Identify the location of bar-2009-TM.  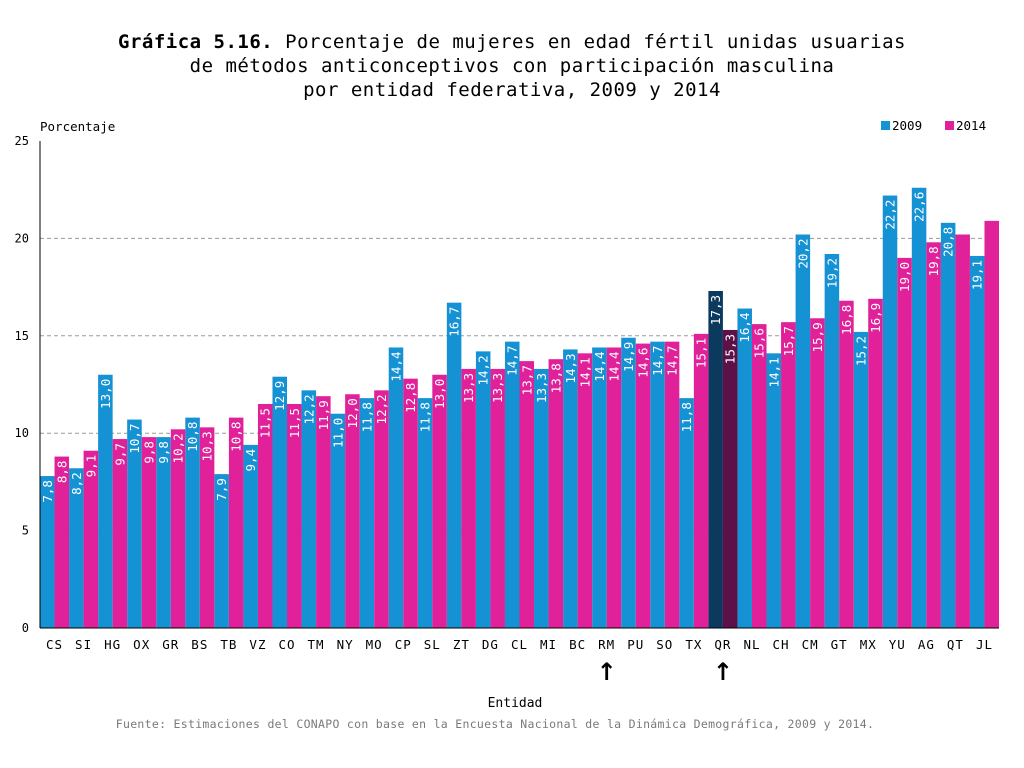
(309, 509).